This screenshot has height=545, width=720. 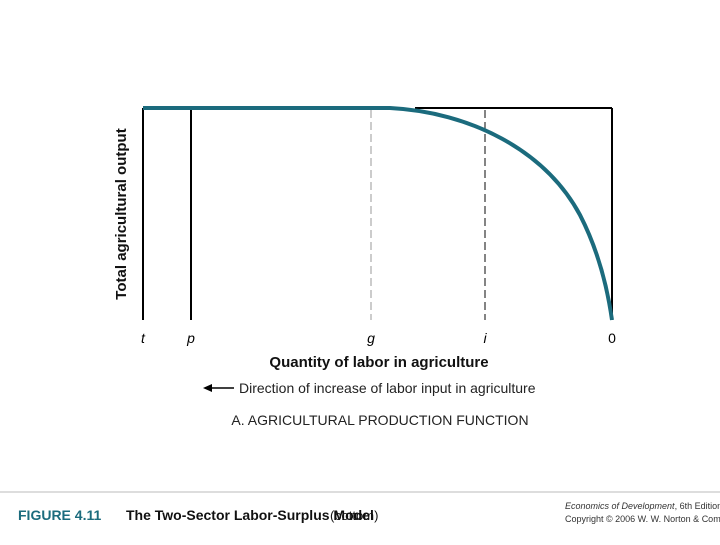 What do you see at coordinates (620, 506) in the screenshot?
I see `book-title: Economics of Development` at bounding box center [620, 506].